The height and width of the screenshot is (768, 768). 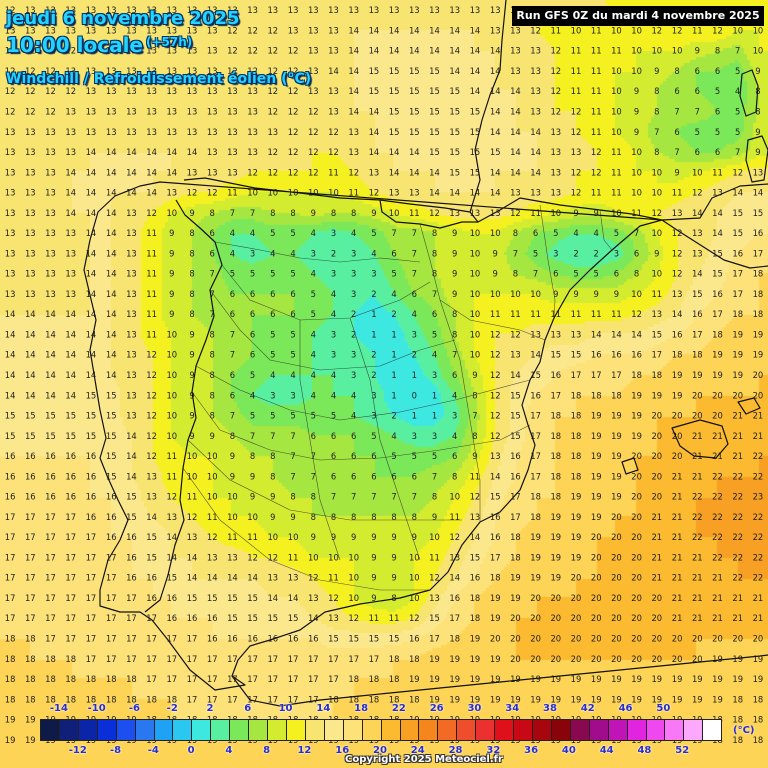 What do you see at coordinates (596, 253) in the screenshot?
I see `grid-value: 2` at bounding box center [596, 253].